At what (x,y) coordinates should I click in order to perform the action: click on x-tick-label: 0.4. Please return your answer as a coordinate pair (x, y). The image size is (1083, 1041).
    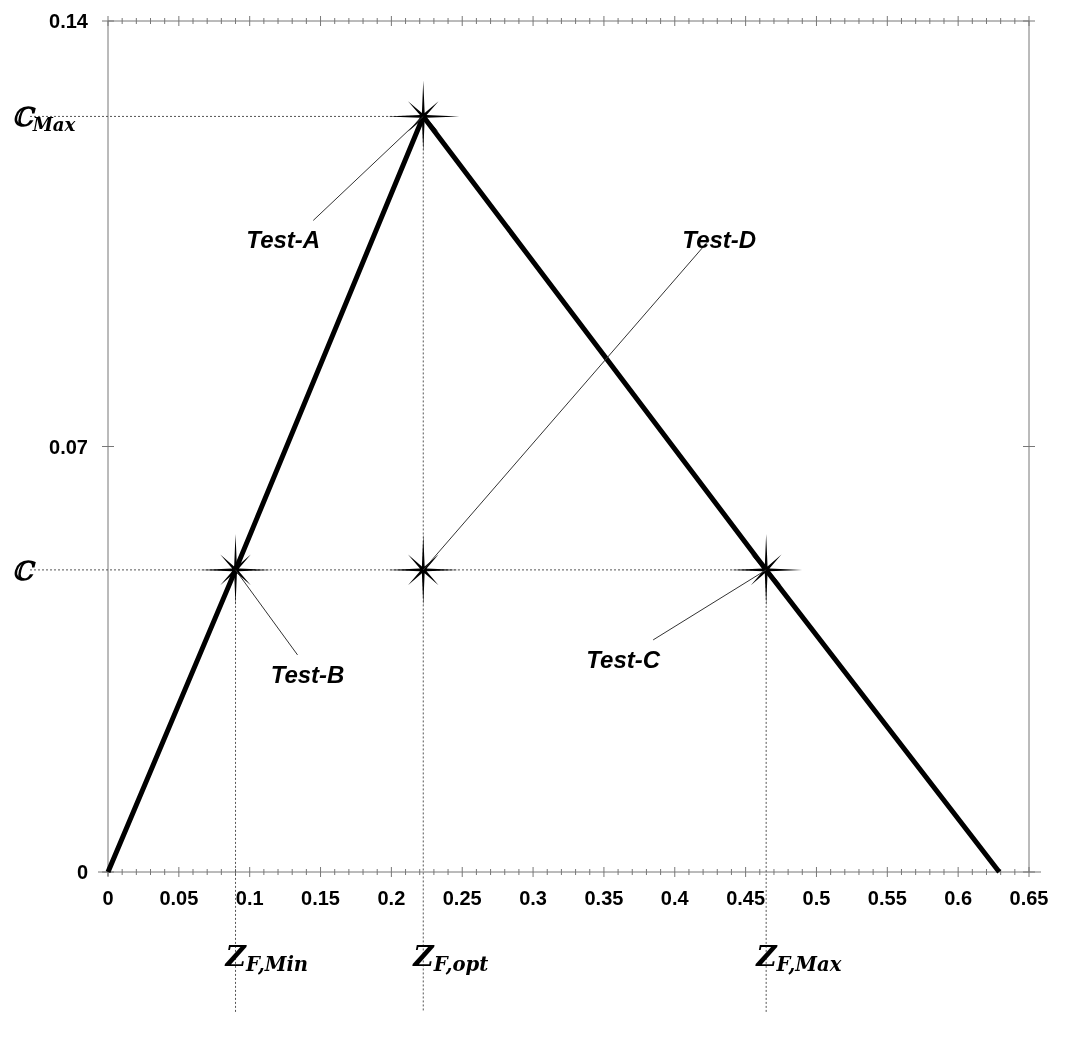
    Looking at the image, I should click on (675, 898).